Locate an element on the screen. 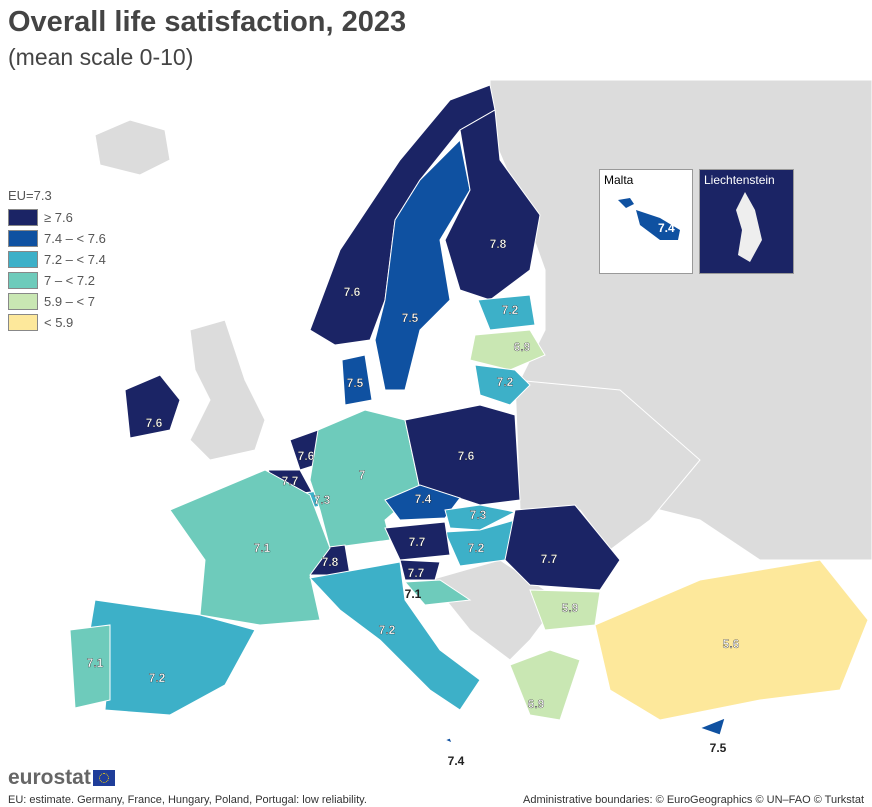 This screenshot has width=872, height=807. value-label-croatia: 7.1 is located at coordinates (413, 594).